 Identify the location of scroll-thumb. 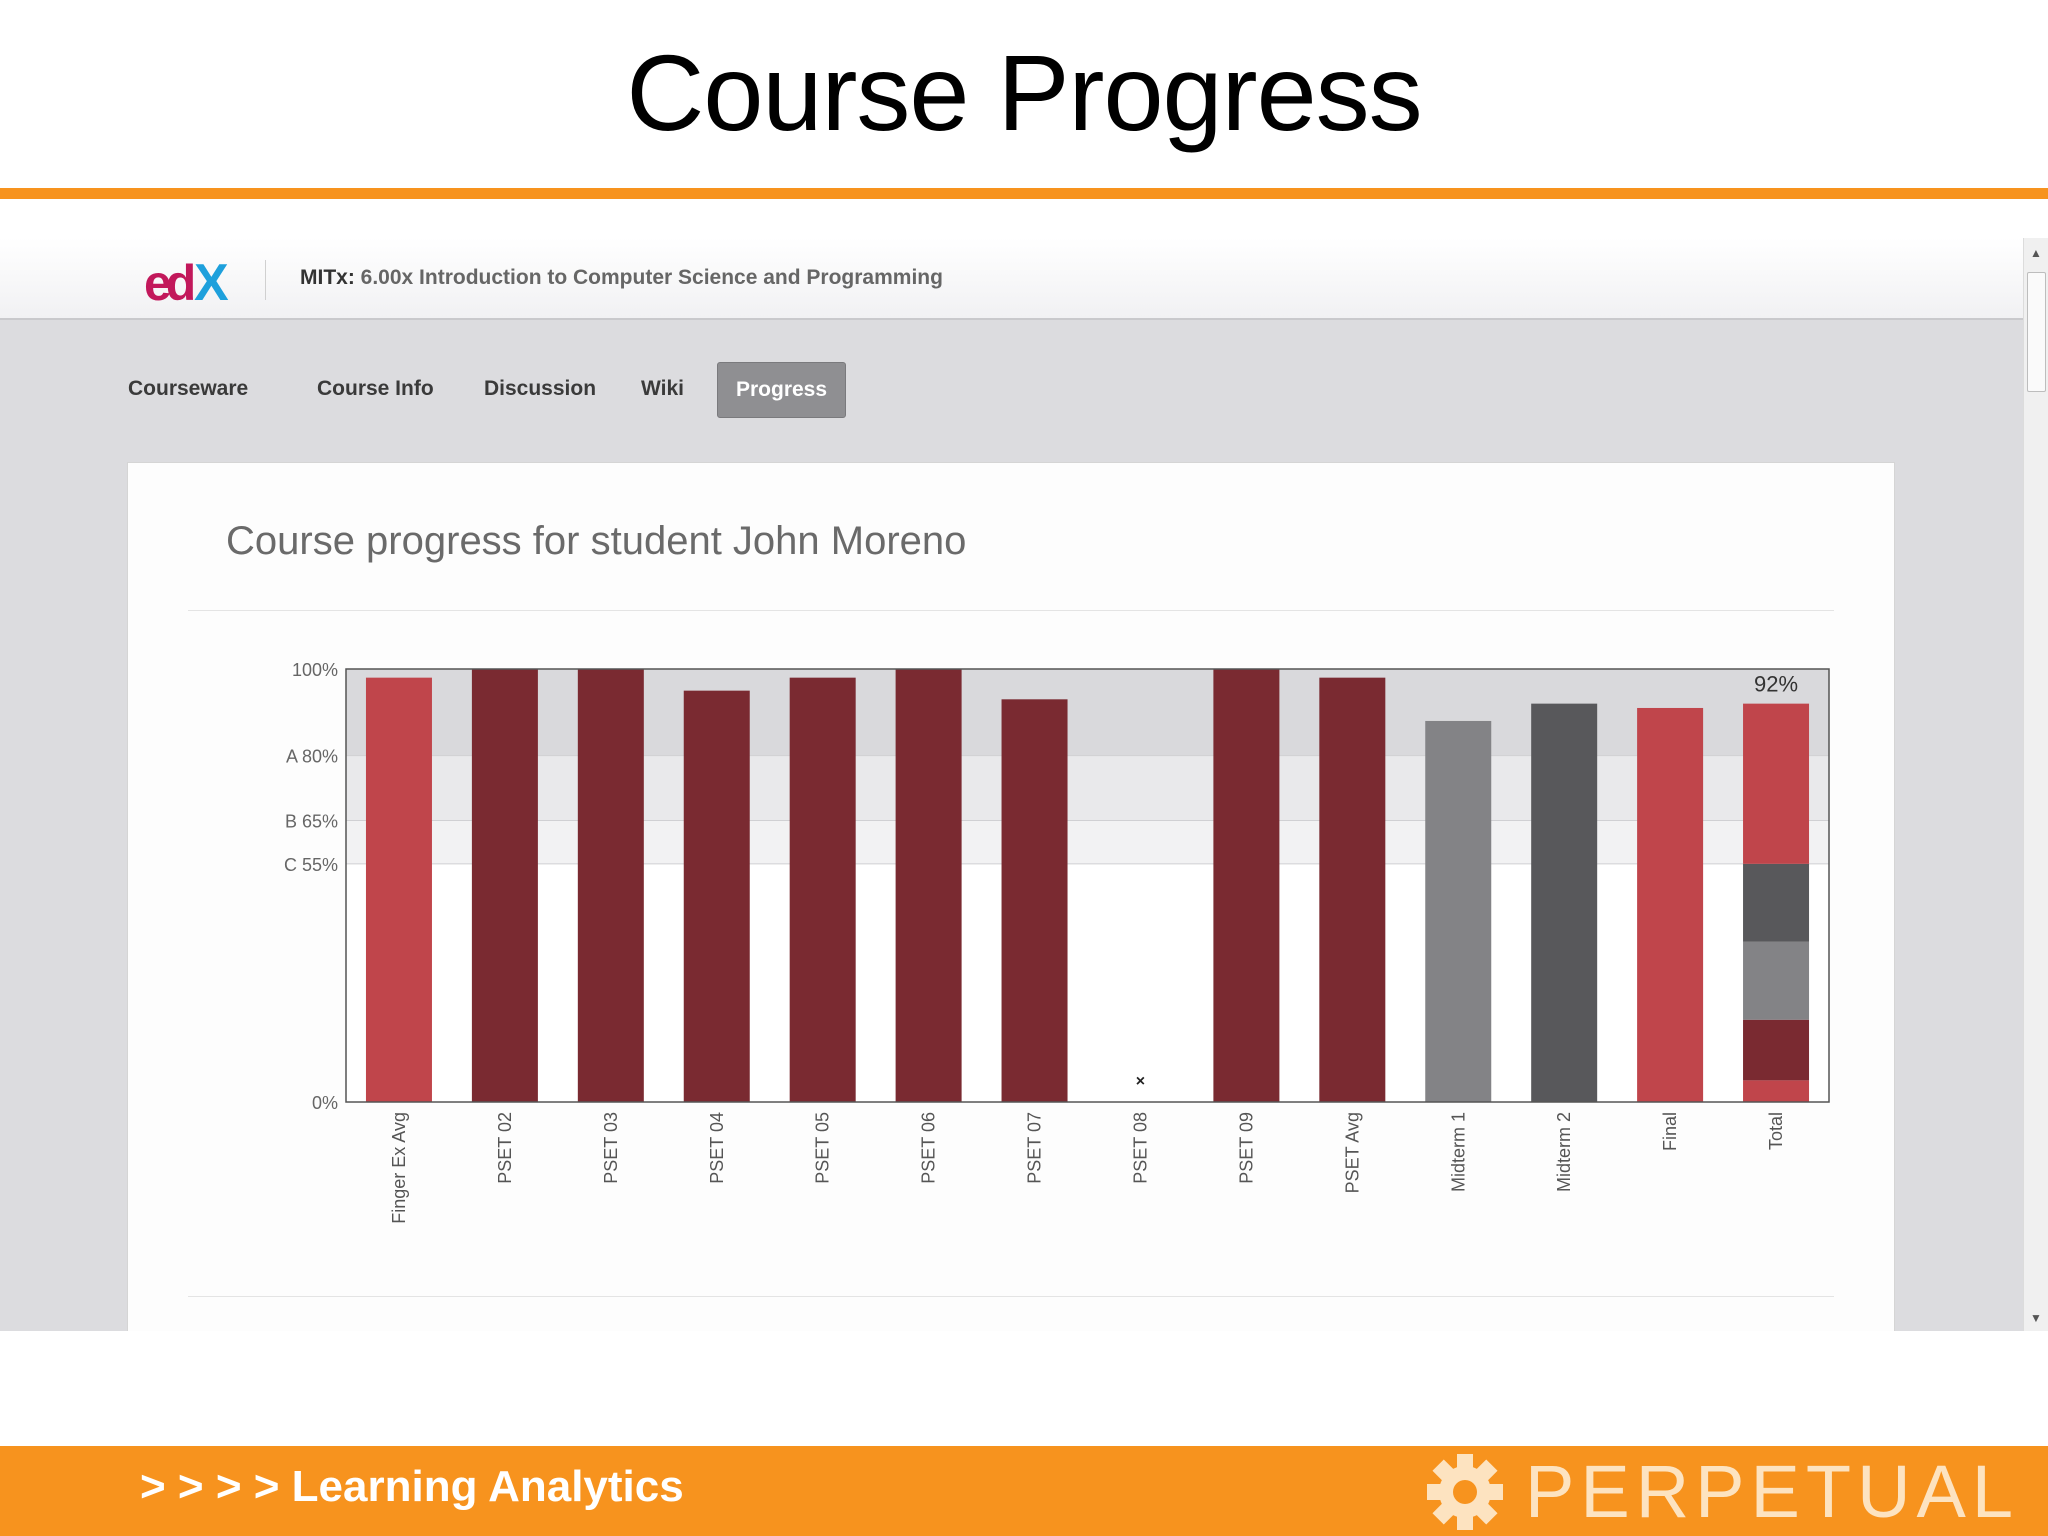
(2036, 332).